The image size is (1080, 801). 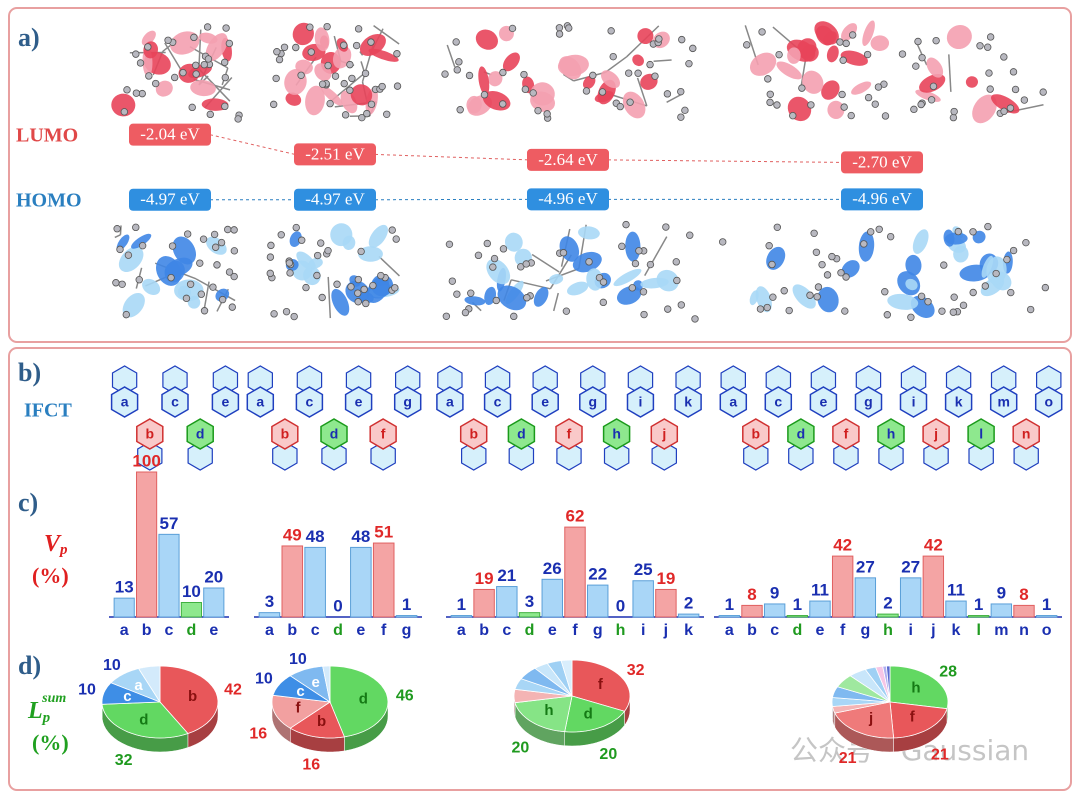 What do you see at coordinates (46, 708) in the screenshot?
I see `lp-label: Lpsum` at bounding box center [46, 708].